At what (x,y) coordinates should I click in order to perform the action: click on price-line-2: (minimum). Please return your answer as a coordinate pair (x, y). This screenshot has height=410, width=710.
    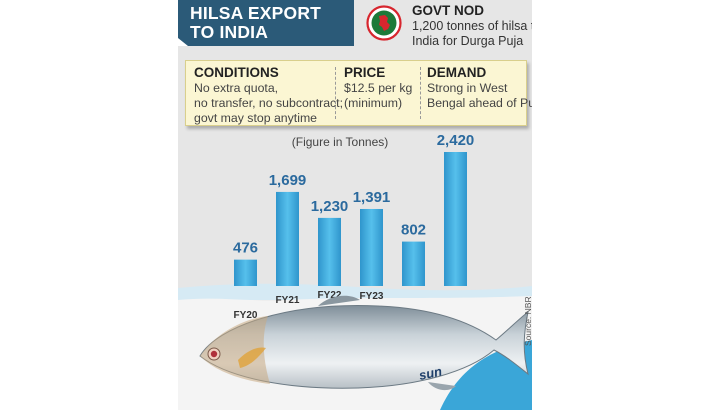
    Looking at the image, I should click on (373, 103).